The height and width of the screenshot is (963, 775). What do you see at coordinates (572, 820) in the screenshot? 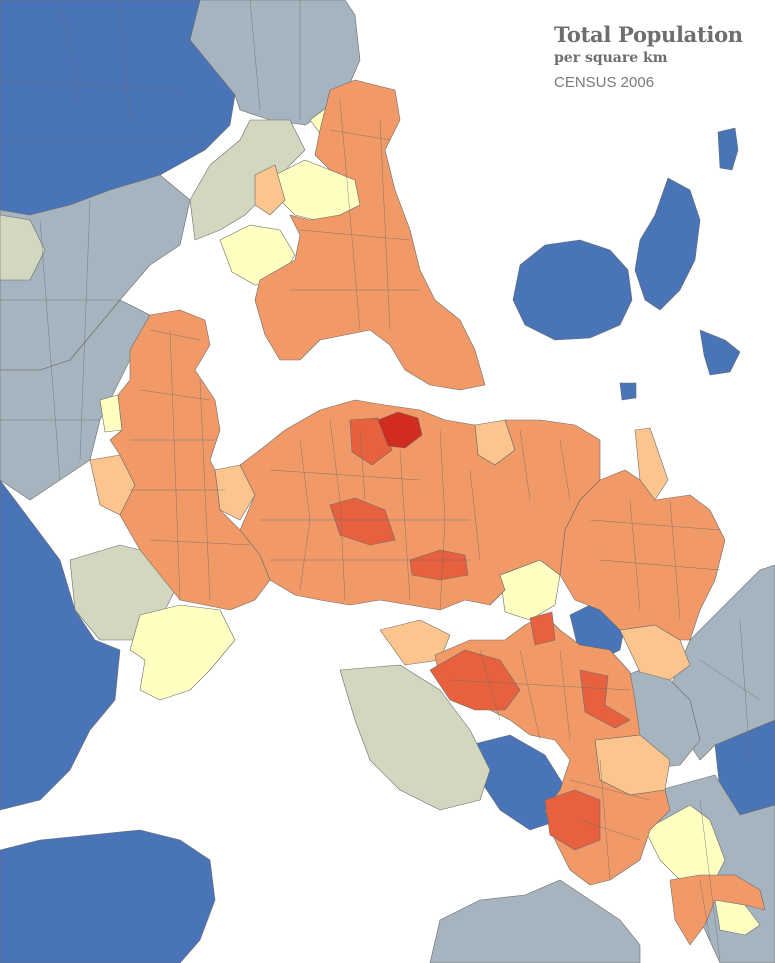
I see `region-dark-orange-manukau` at bounding box center [572, 820].